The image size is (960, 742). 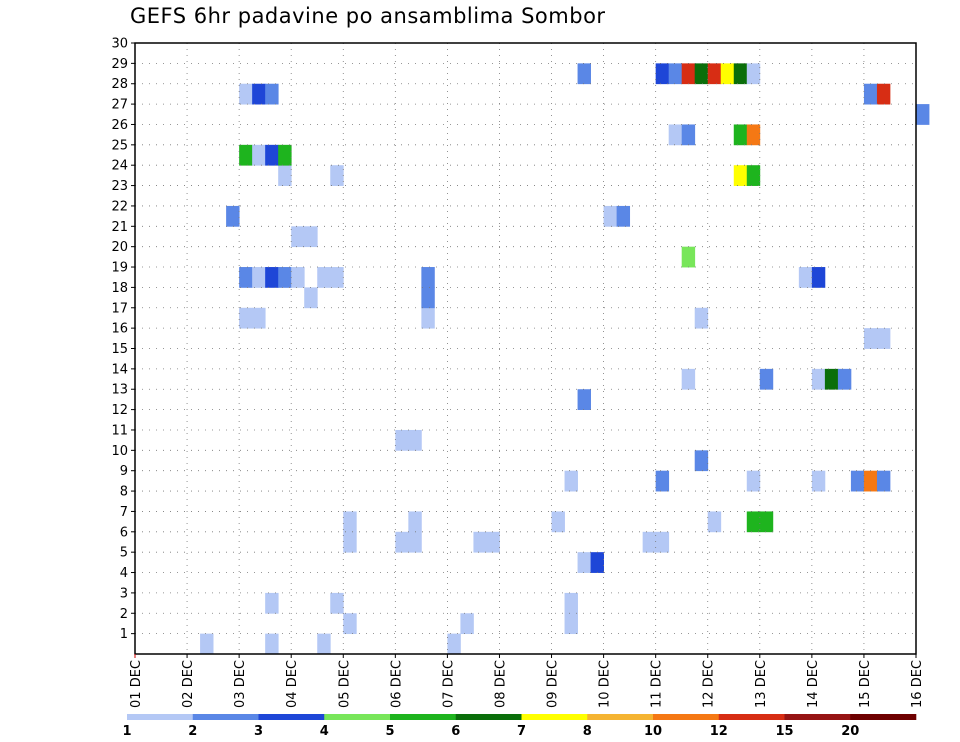 I want to click on y-tick-label: 27, so click(x=119, y=105).